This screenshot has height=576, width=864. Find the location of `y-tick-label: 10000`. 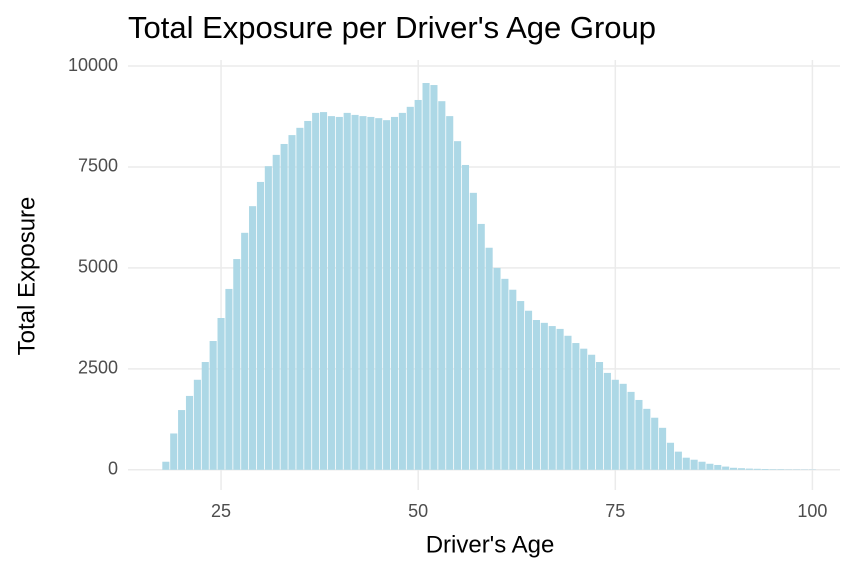

y-tick-label: 10000 is located at coordinates (93, 65).